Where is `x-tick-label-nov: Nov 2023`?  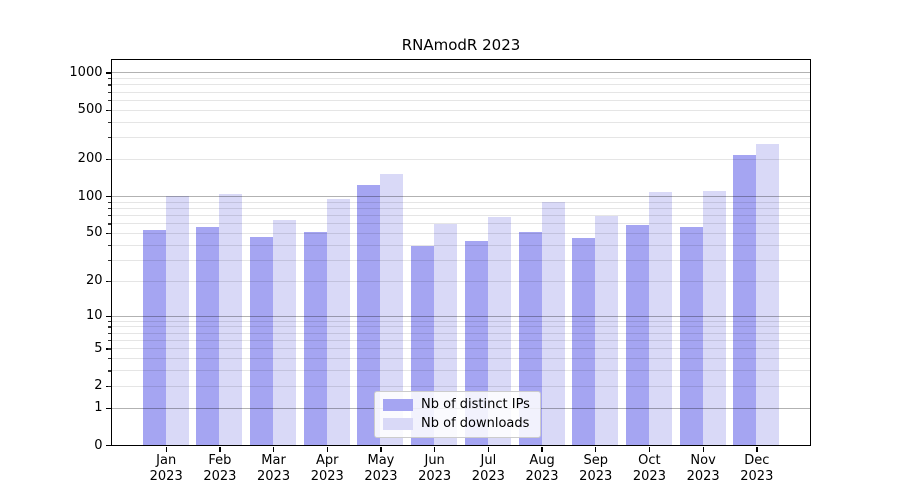 x-tick-label-nov: Nov 2023 is located at coordinates (703, 469).